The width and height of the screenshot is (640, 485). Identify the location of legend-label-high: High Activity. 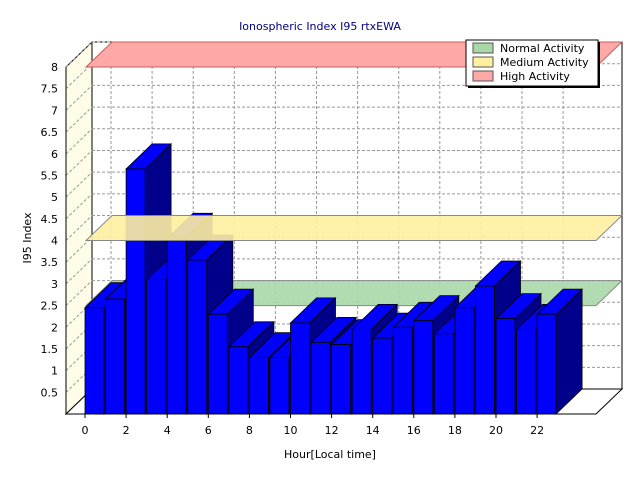
(535, 76).